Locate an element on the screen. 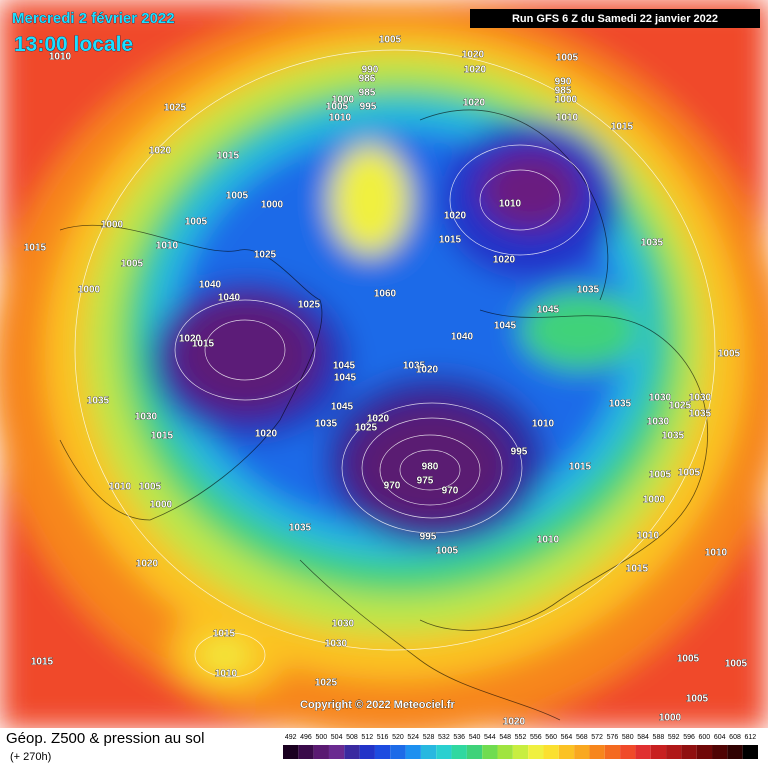 The image size is (768, 768). pressure-label: 980 is located at coordinates (430, 467).